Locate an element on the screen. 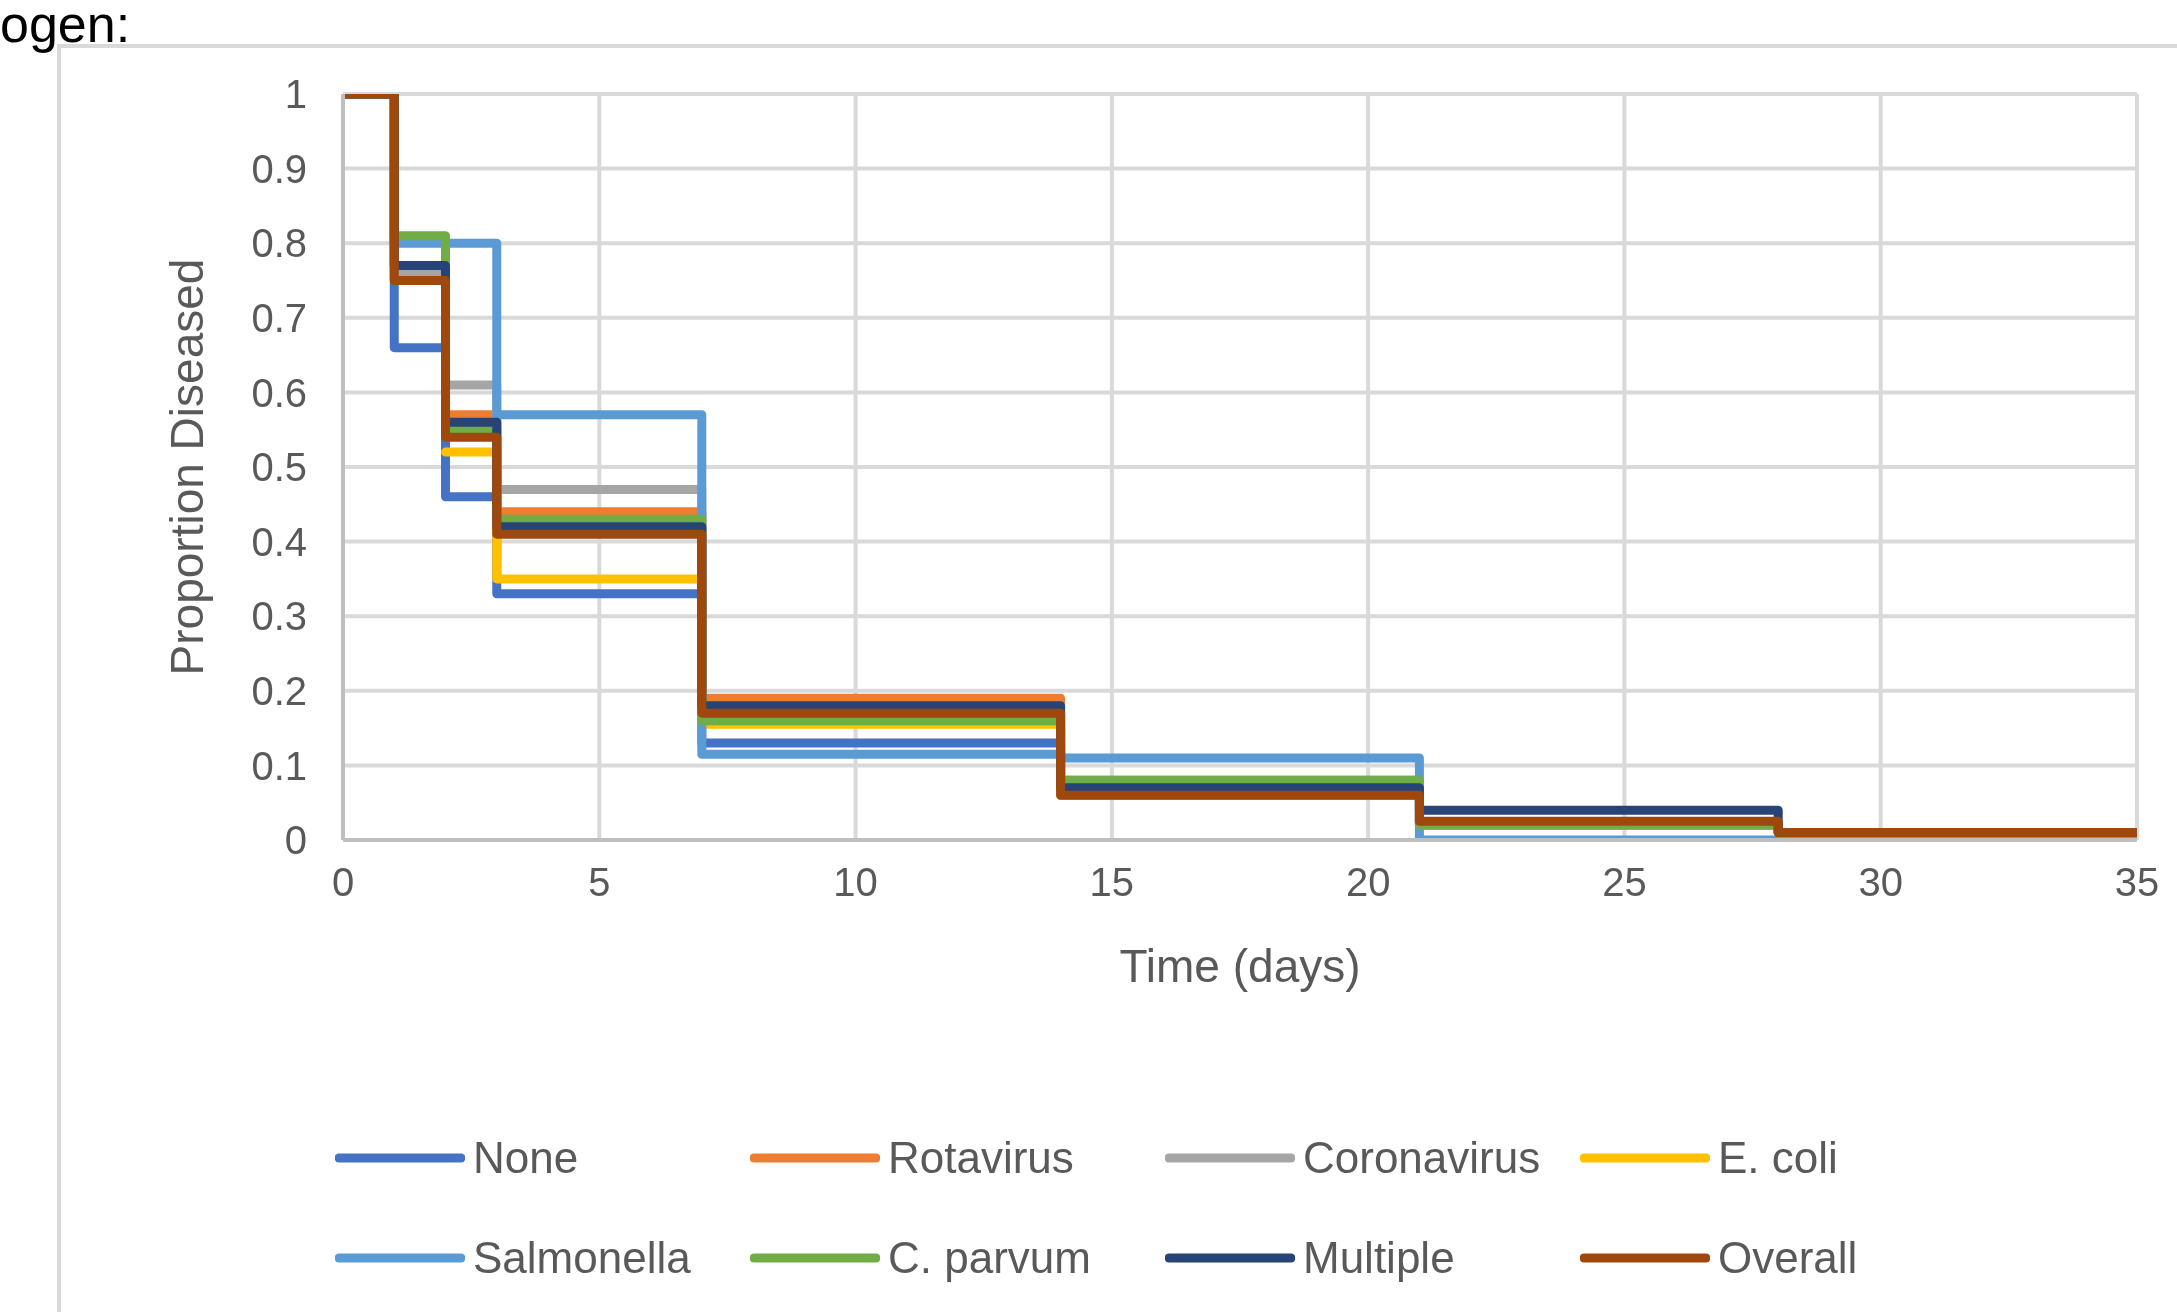 This screenshot has height=1312, width=2177. x-tick-label: 15 is located at coordinates (1112, 882).